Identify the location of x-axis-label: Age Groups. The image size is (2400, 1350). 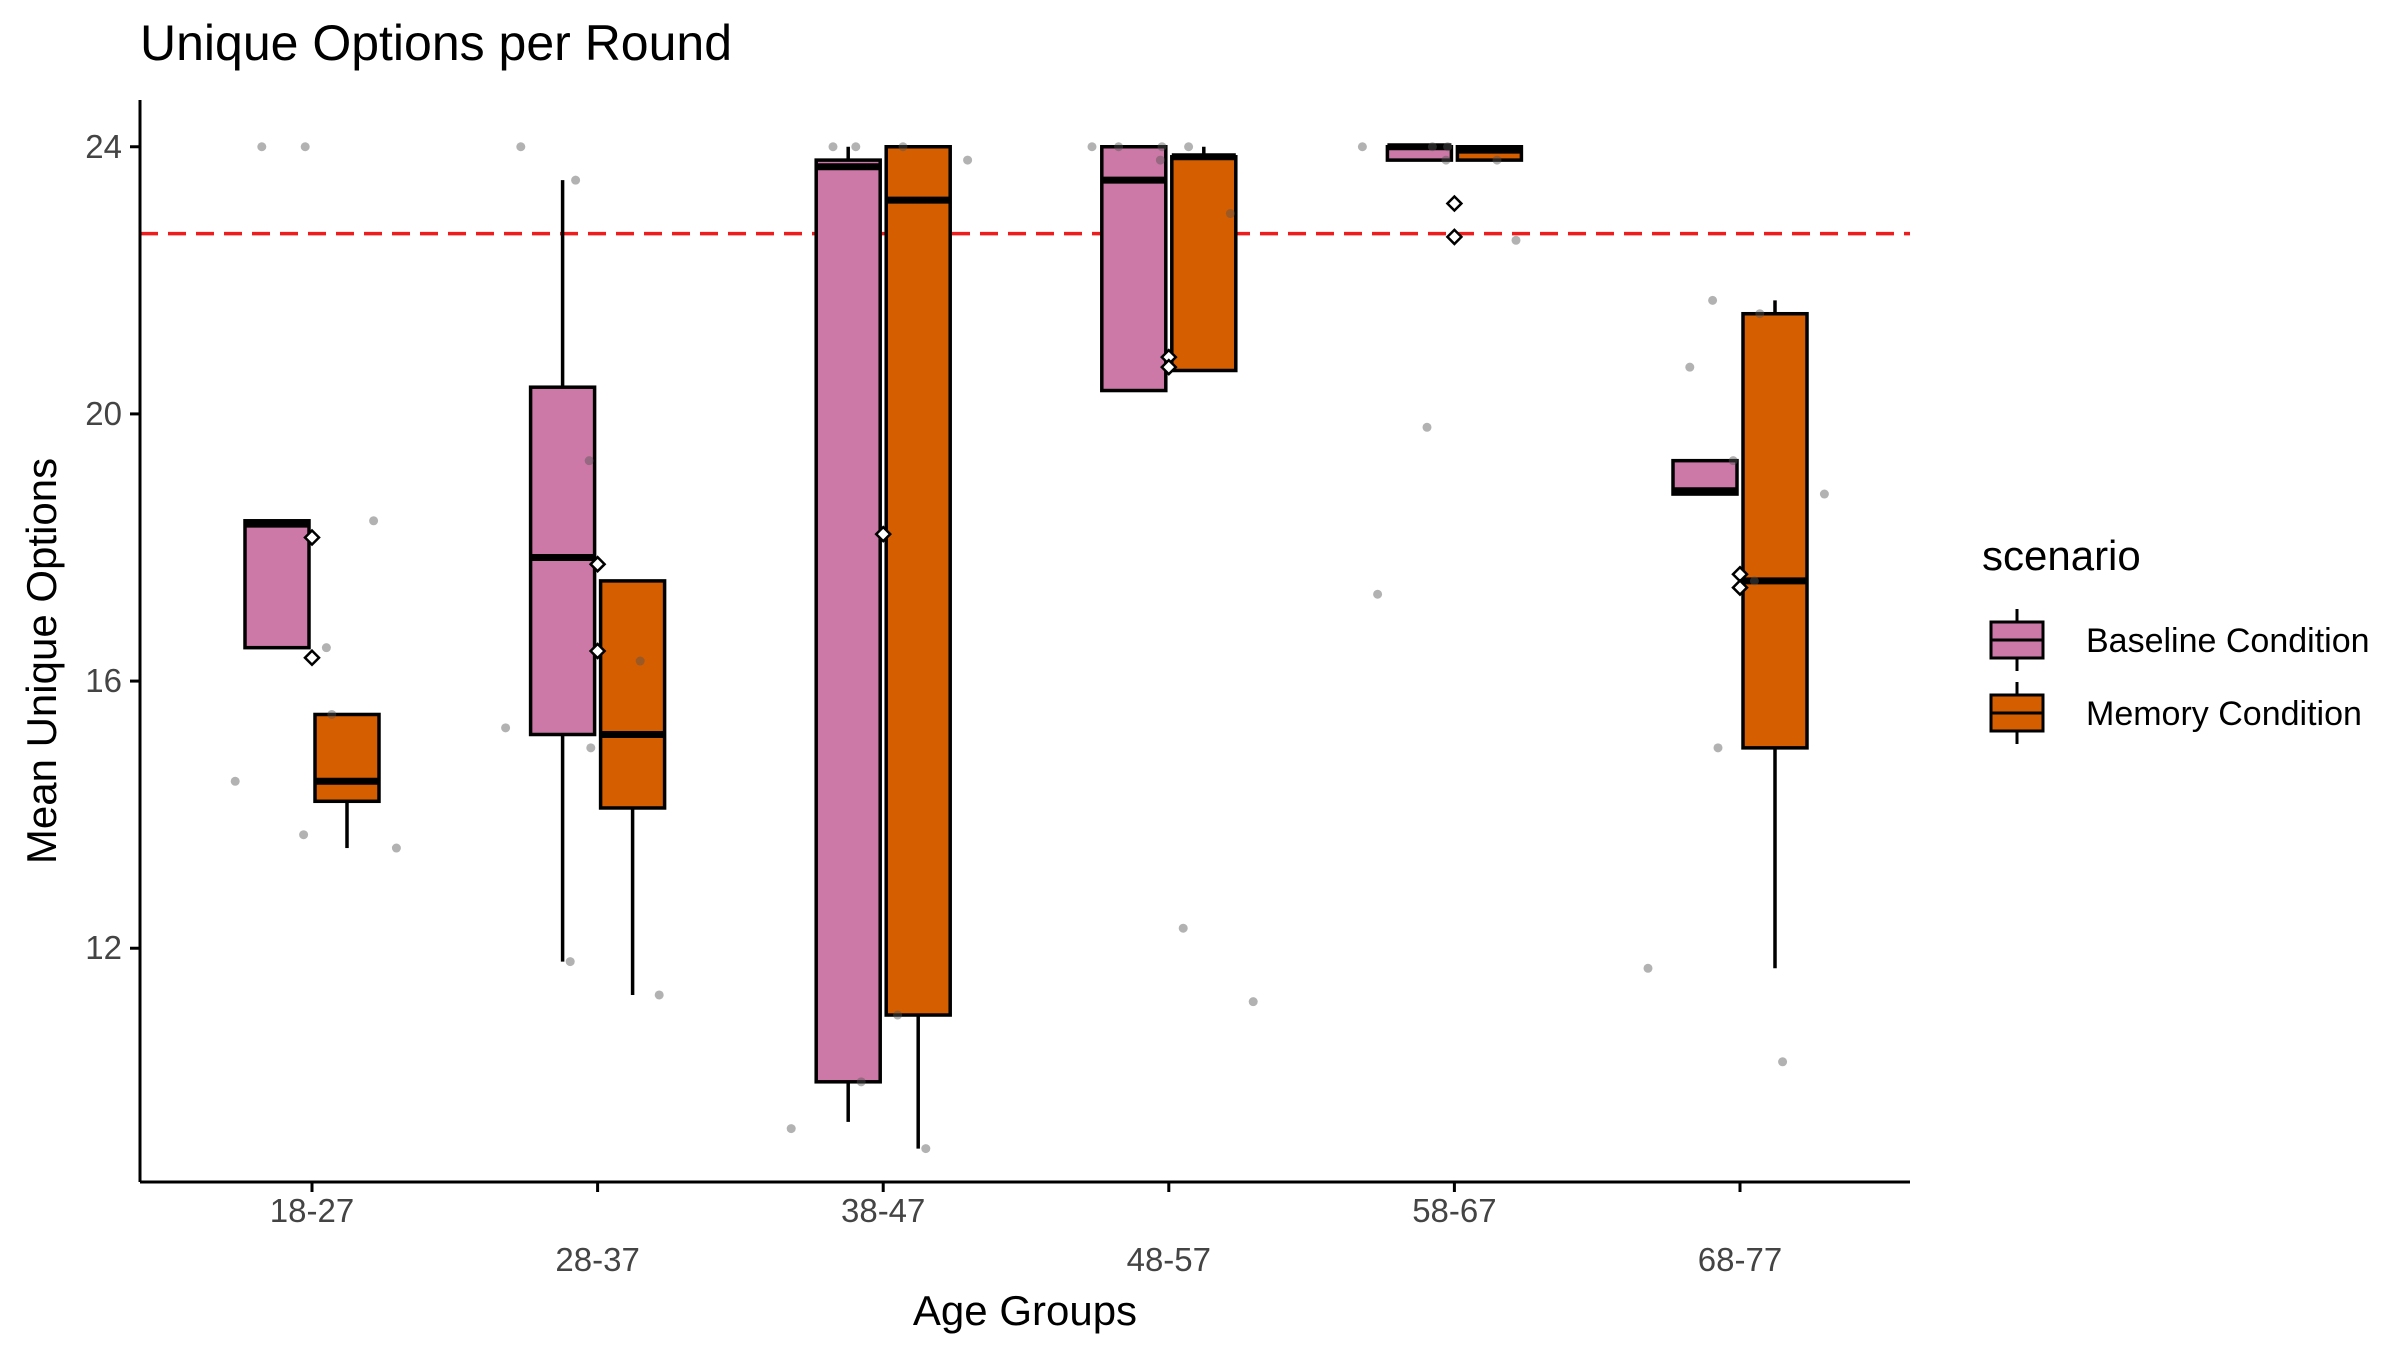
(1025, 1310).